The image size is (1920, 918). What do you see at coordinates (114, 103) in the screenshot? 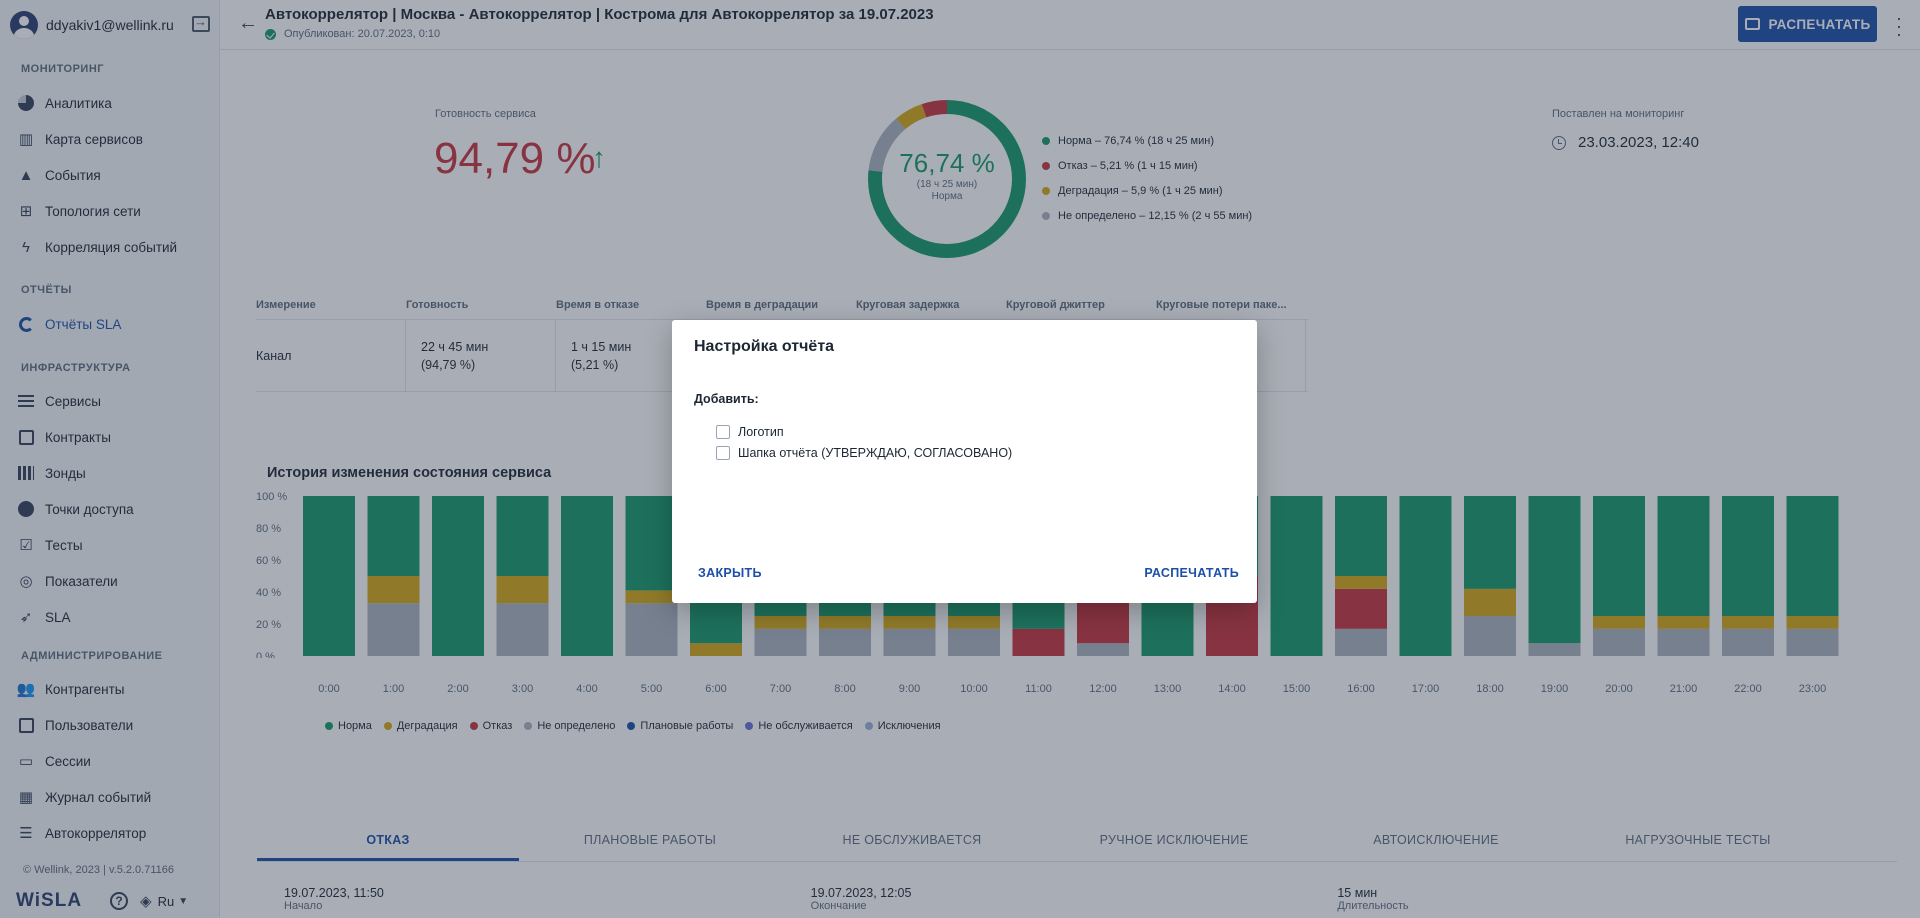
I see `sidebar-item-analytics: Аналитика` at bounding box center [114, 103].